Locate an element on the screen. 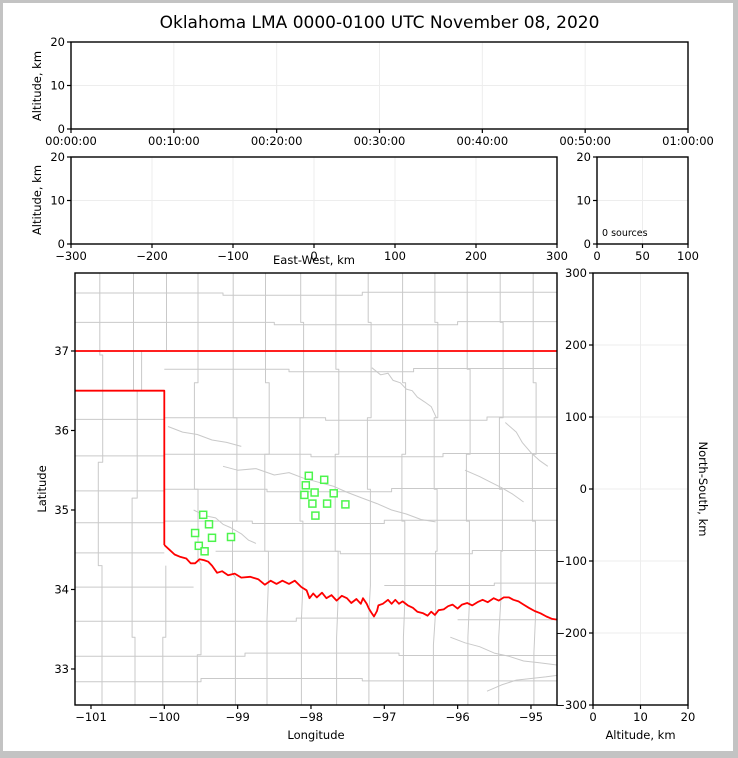 The width and height of the screenshot is (738, 758). x-tick-label: 00:20:00 is located at coordinates (277, 141).